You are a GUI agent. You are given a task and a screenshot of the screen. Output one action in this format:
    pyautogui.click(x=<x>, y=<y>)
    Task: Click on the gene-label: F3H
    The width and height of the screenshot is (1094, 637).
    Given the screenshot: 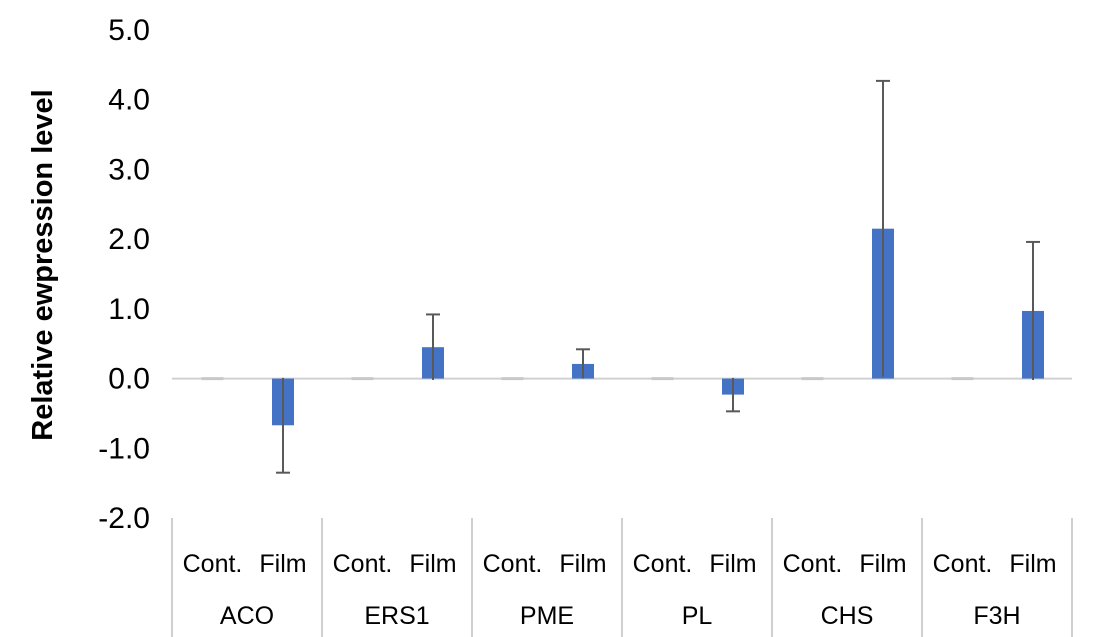 What is the action you would take?
    pyautogui.click(x=996, y=616)
    